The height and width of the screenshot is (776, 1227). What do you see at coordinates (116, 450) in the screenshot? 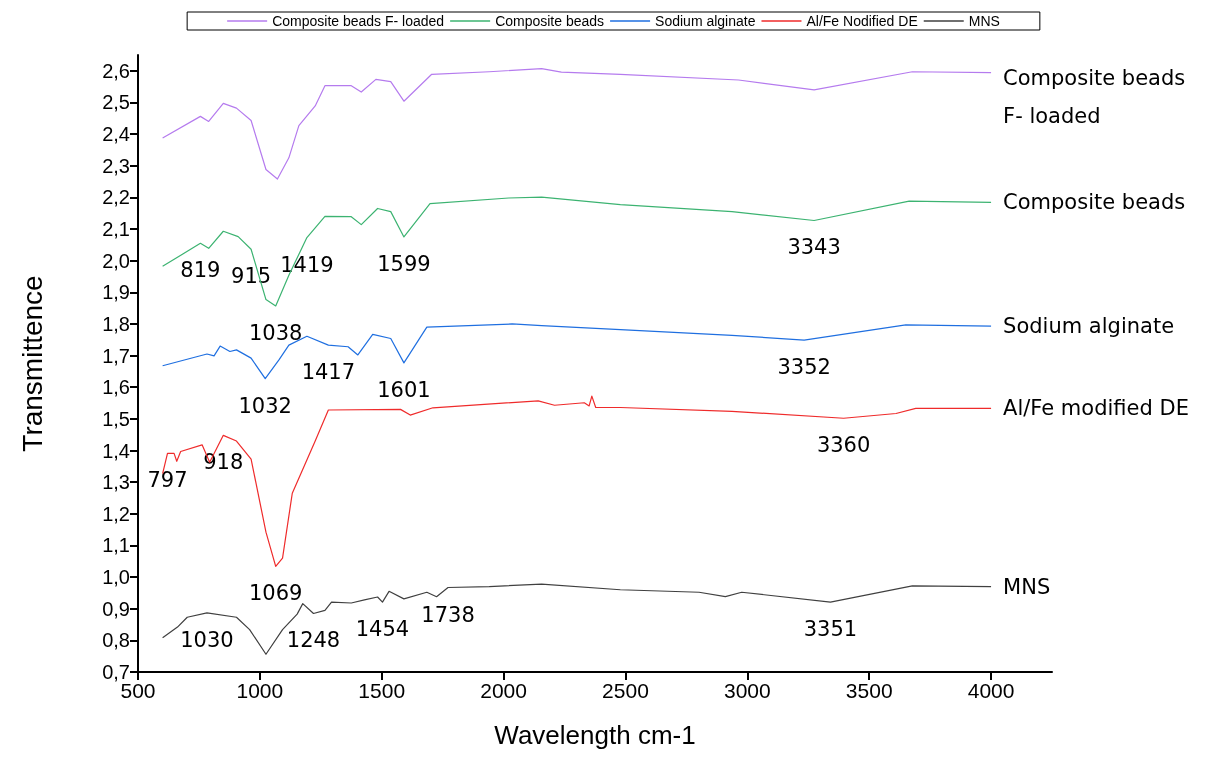
I see `y-tick-label: 1,4` at bounding box center [116, 450].